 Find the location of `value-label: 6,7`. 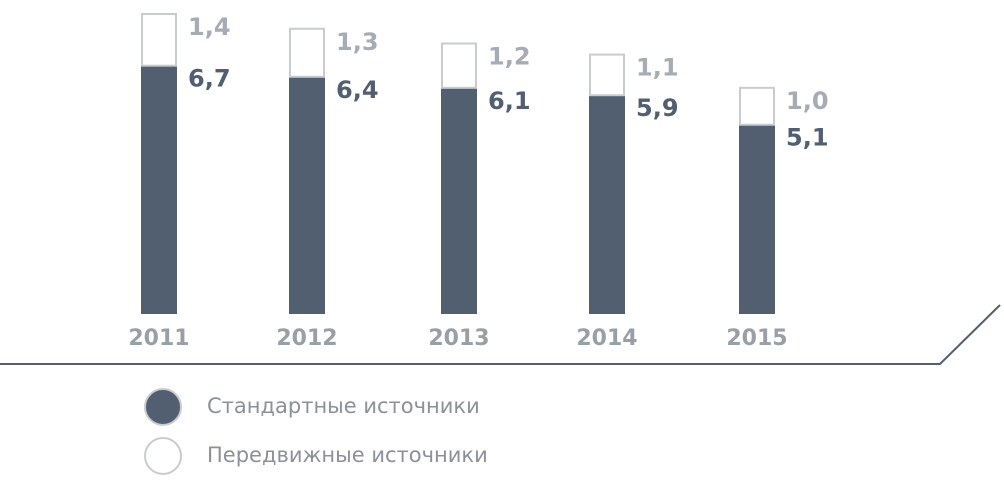

value-label: 6,7 is located at coordinates (209, 79).